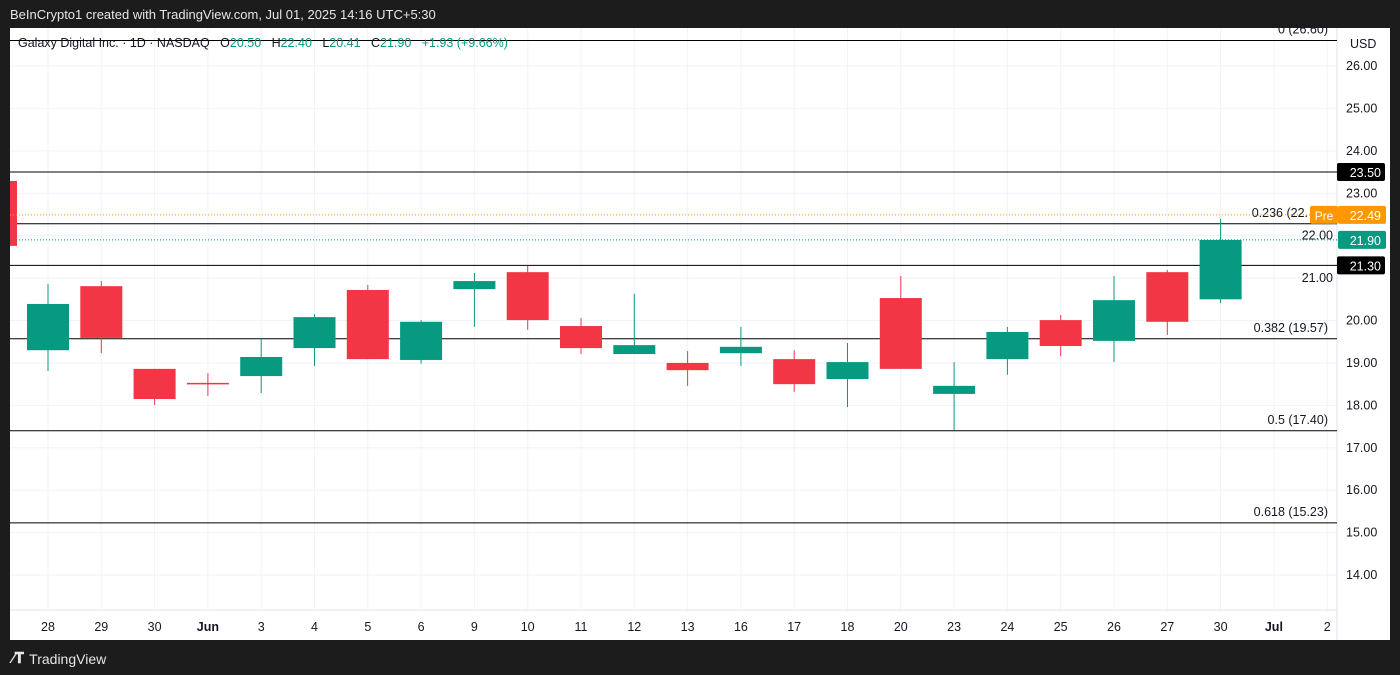 This screenshot has width=1400, height=675. What do you see at coordinates (1317, 278) in the screenshot?
I see `y-tick-label: 21.00` at bounding box center [1317, 278].